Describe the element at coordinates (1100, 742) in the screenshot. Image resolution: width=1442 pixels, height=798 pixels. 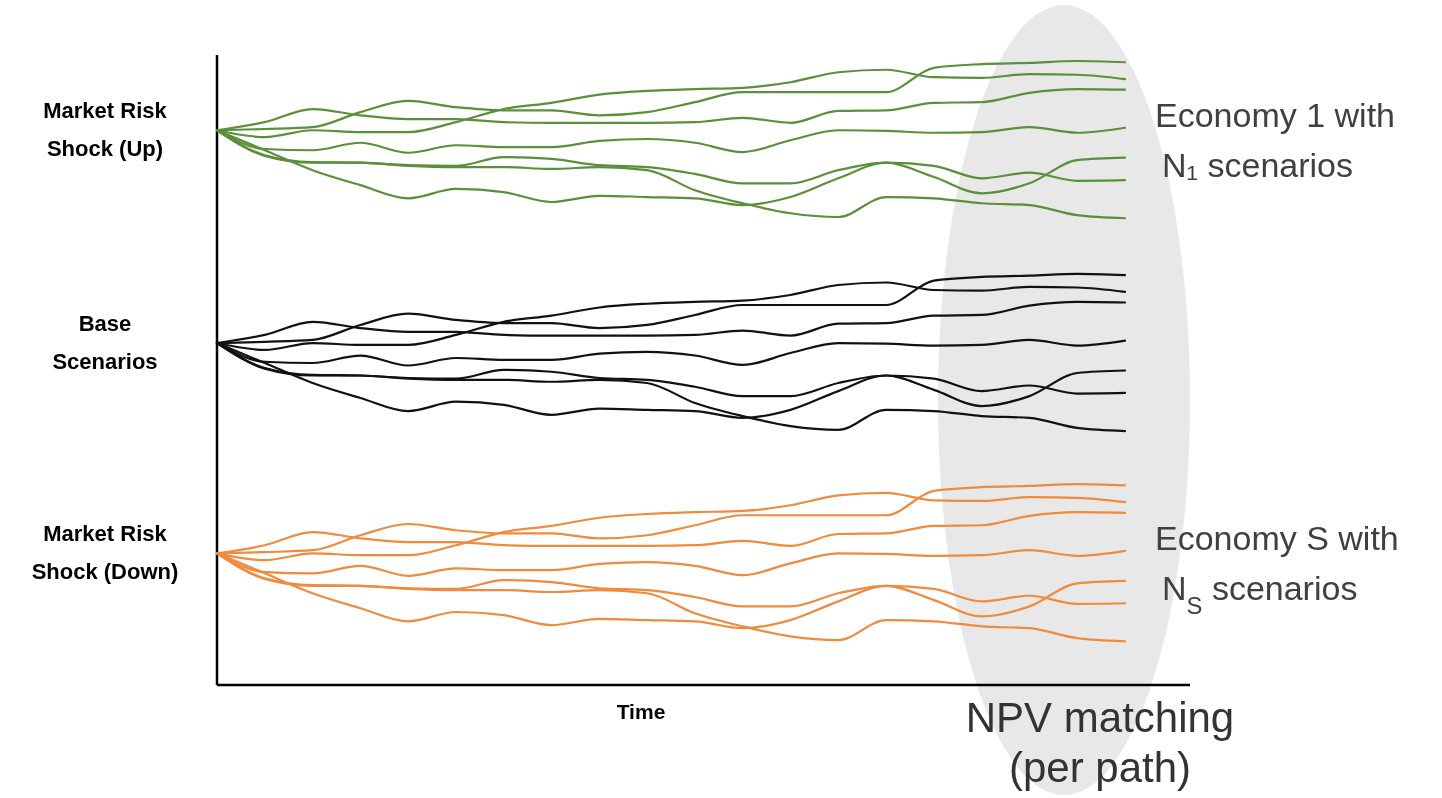
I see `text: NPV matching (per path)` at that location.